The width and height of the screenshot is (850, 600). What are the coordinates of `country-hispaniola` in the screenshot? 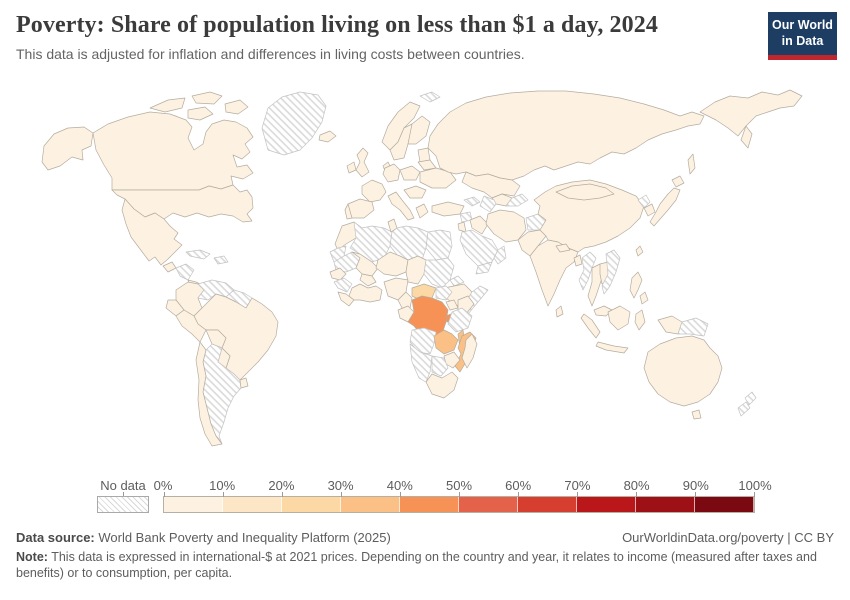 It's located at (221, 260).